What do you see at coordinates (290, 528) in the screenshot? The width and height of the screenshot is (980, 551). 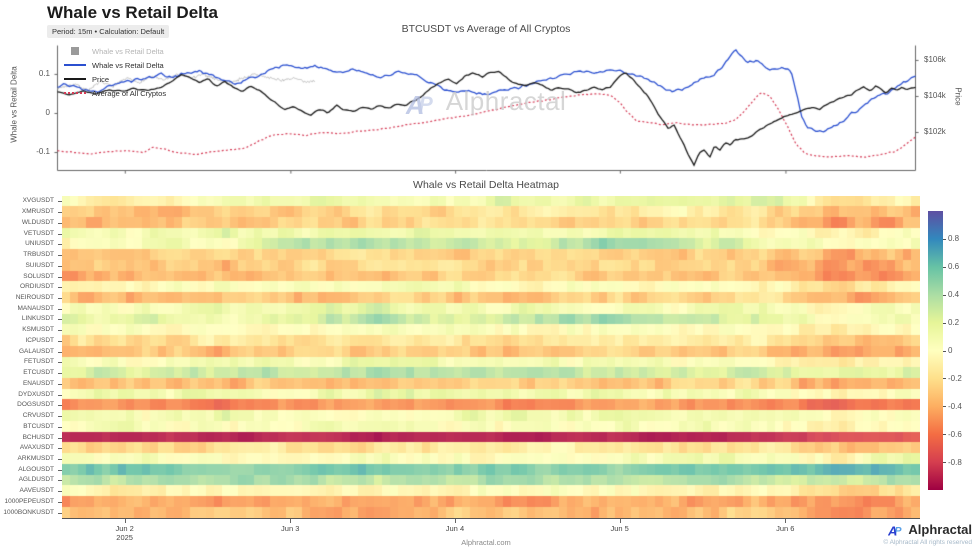 I see `x-tick-label: Jun 3` at bounding box center [290, 528].